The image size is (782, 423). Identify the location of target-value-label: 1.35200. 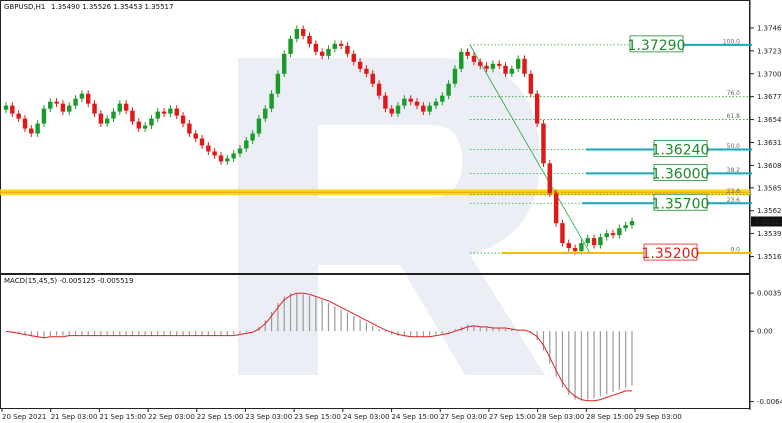
(671, 254).